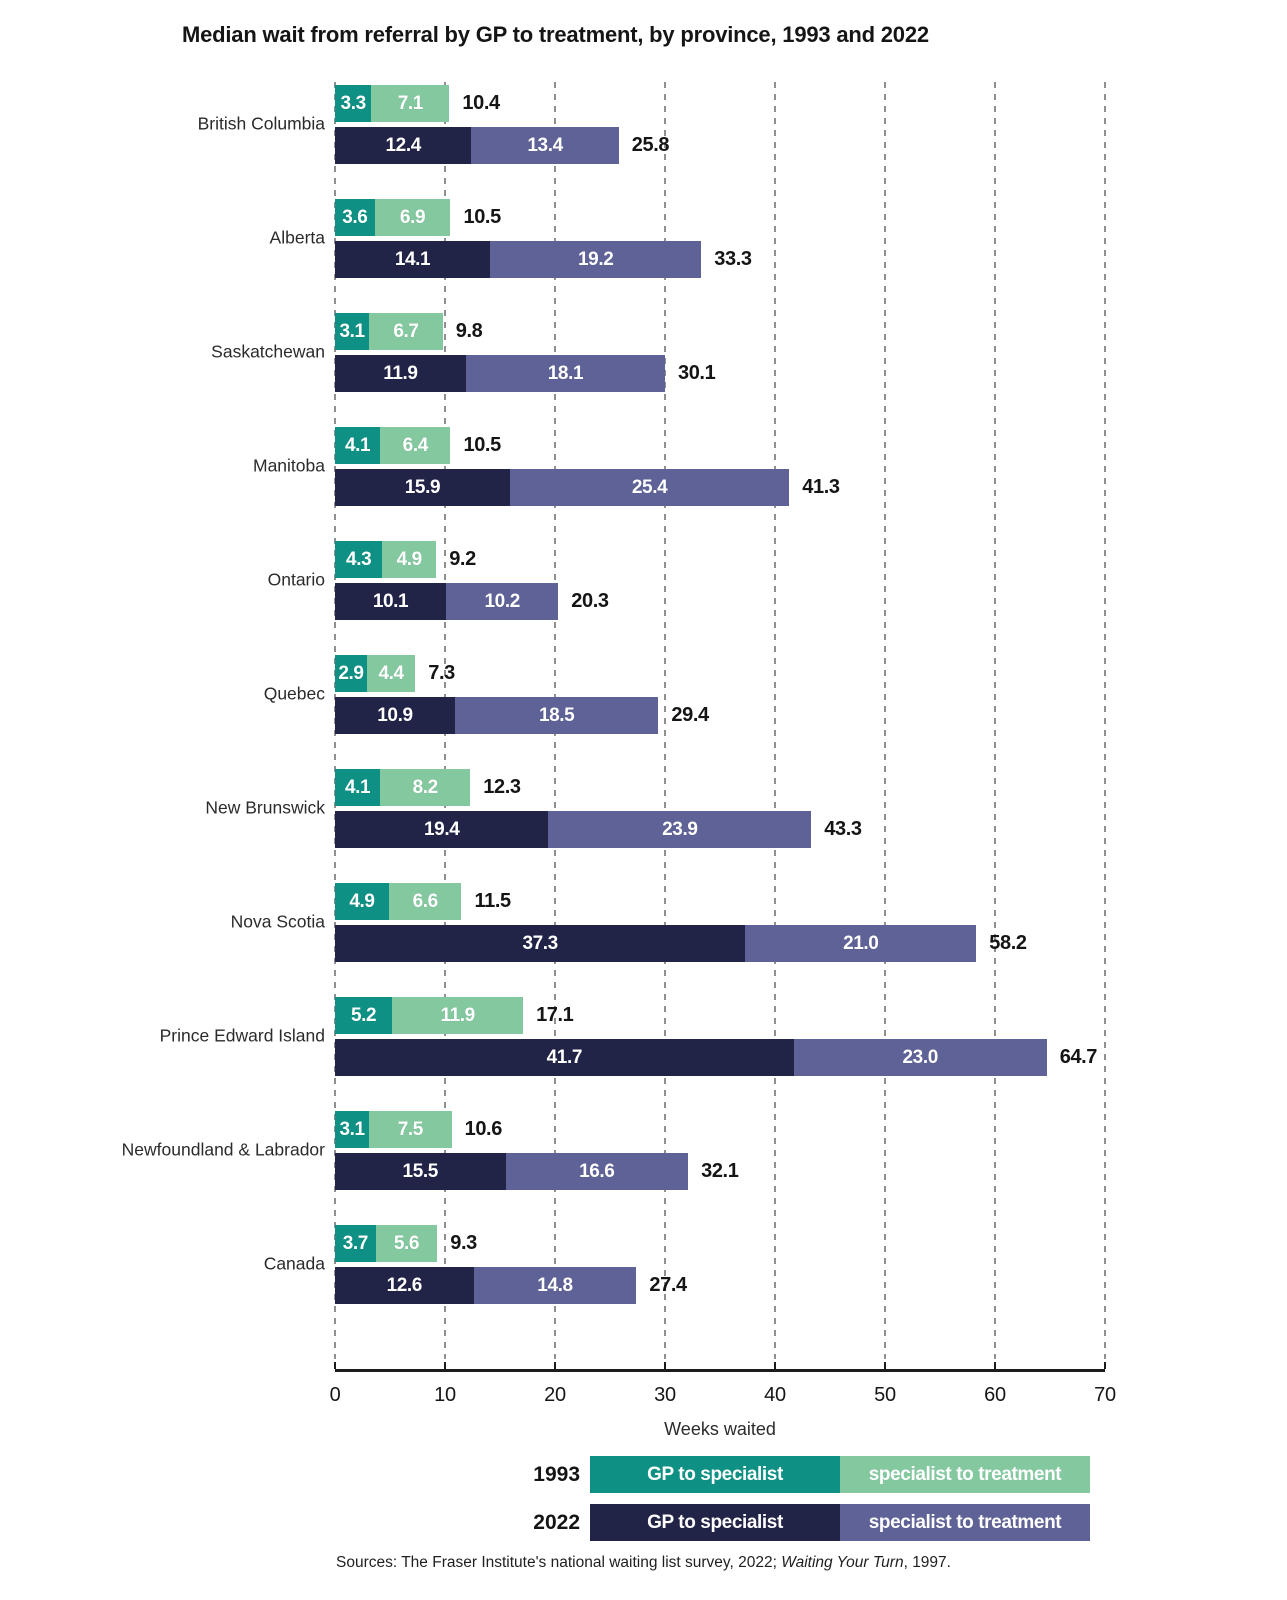  Describe the element at coordinates (665, 1395) in the screenshot. I see `x-axis-tick-label-30: 30` at that location.